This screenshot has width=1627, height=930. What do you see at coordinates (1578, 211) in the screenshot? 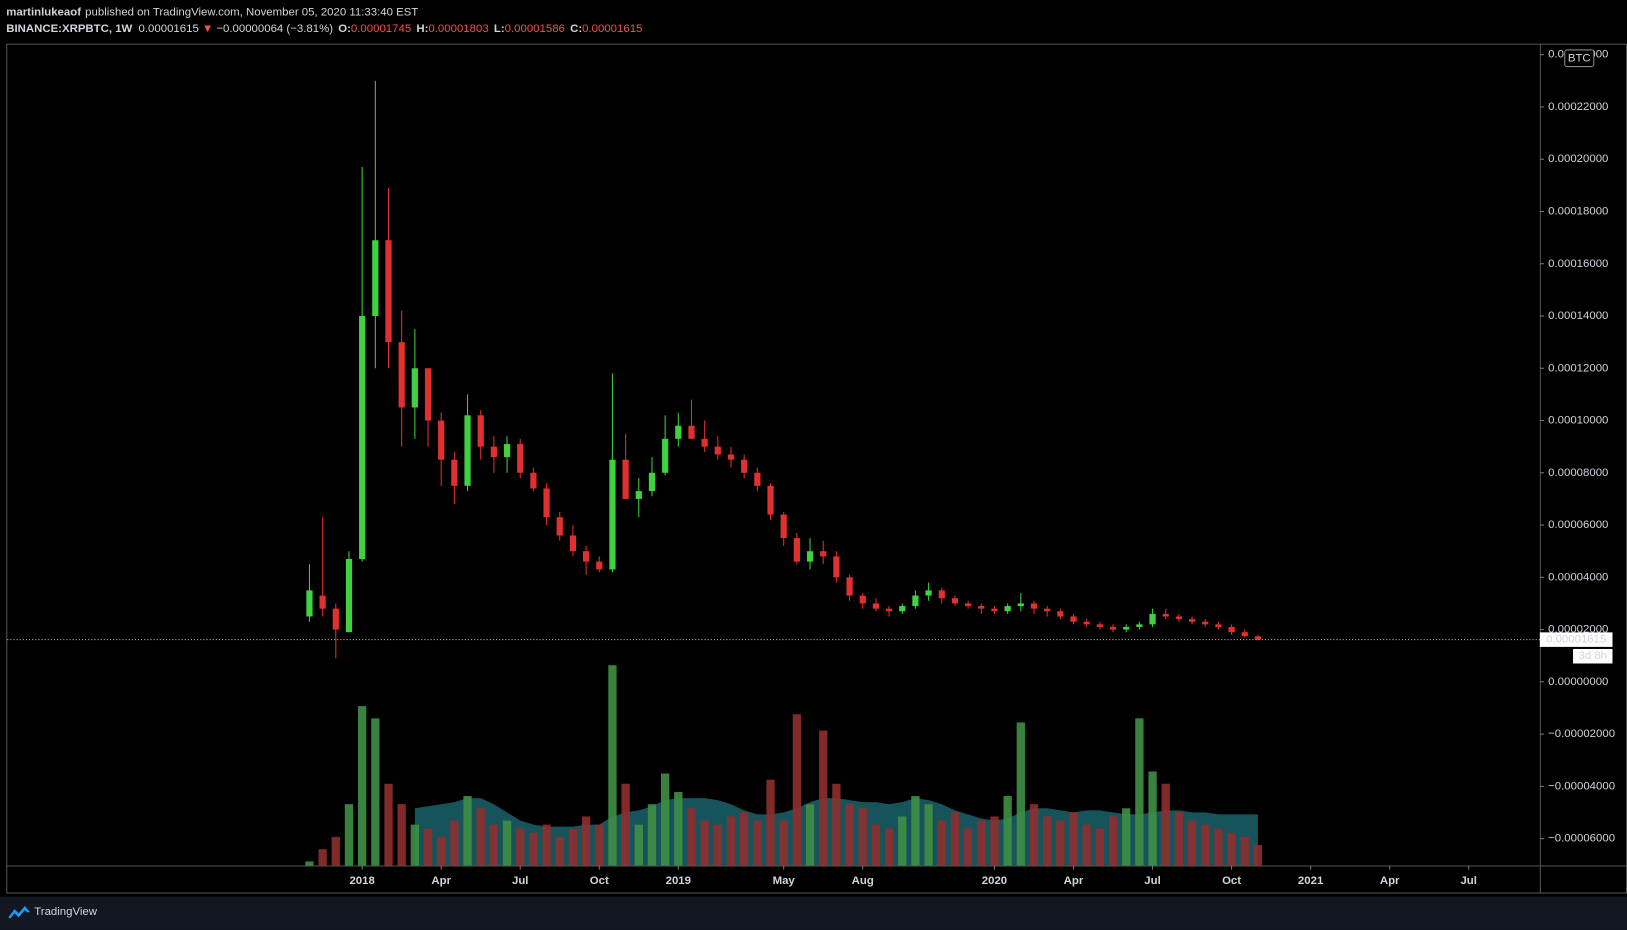
I see `y-tick-label: 0.00018000` at bounding box center [1578, 211].